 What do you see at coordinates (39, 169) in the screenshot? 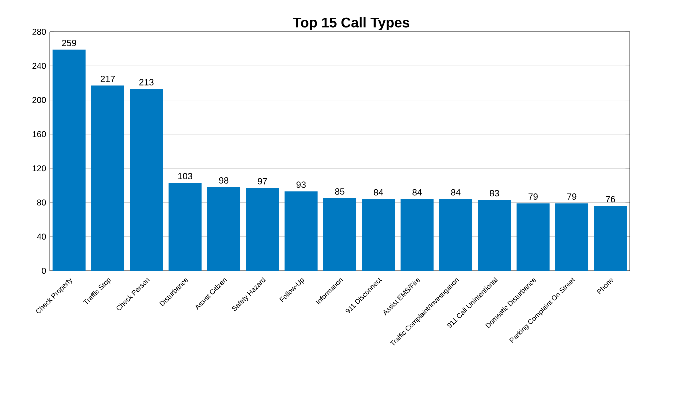
I see `y-tick-label: 120` at bounding box center [39, 169].